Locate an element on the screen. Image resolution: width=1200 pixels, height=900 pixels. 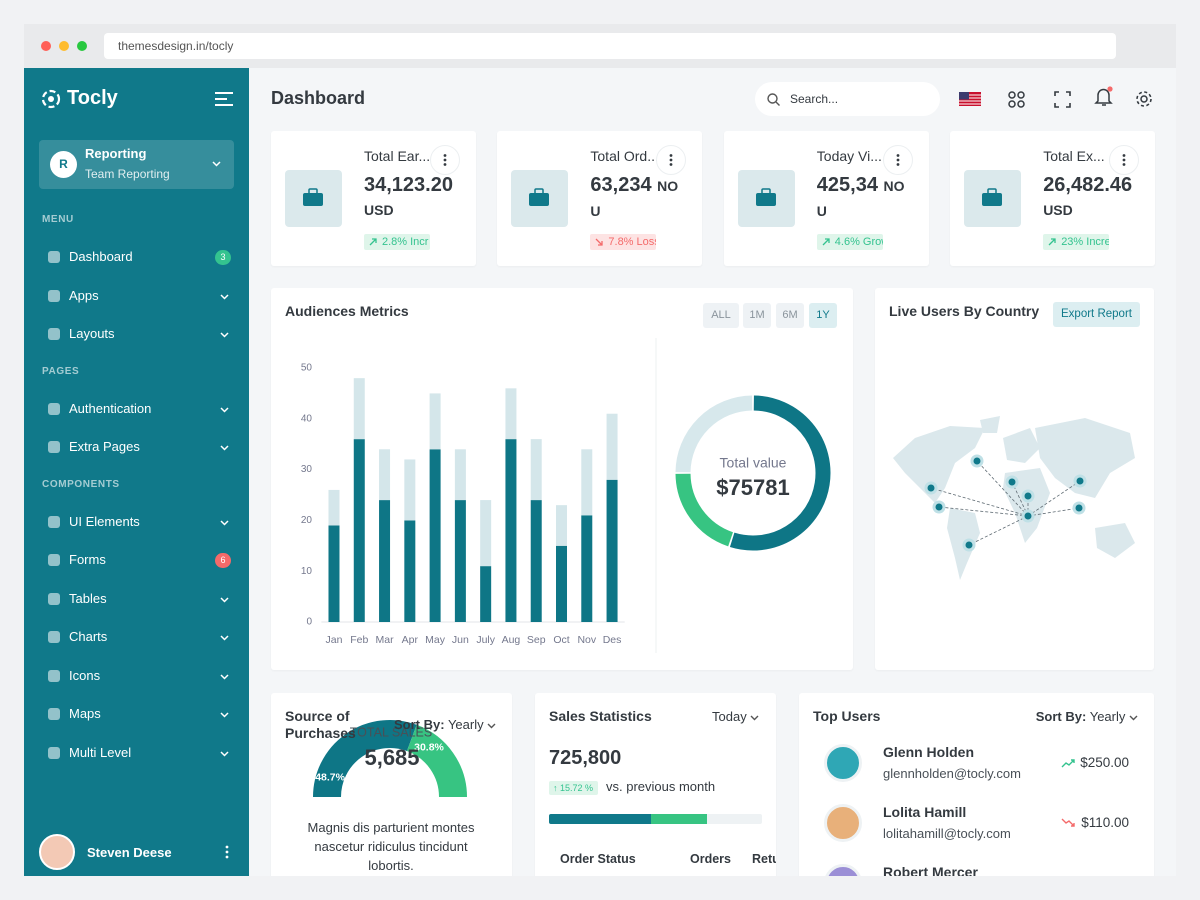
stat-icon-glyph is located at coordinates (765, 197).